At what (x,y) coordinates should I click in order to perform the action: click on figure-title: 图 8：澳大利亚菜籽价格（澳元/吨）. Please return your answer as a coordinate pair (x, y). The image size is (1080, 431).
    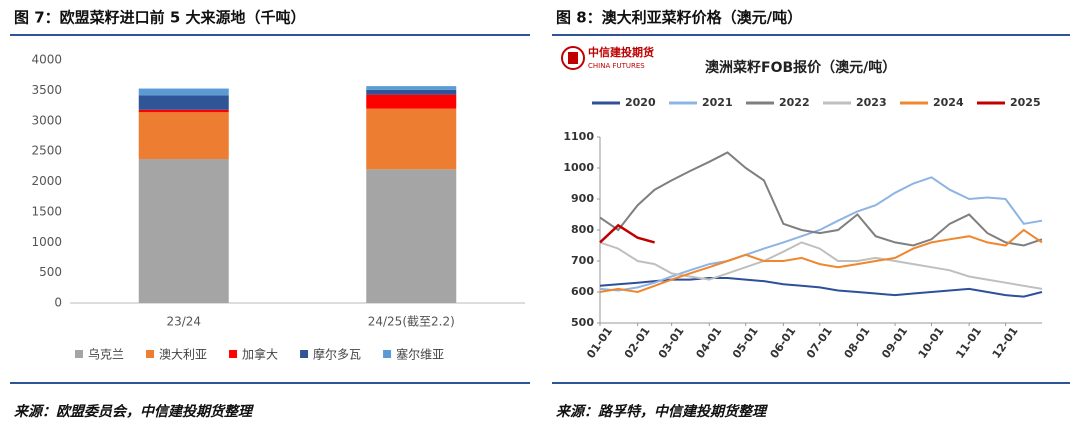
    Looking at the image, I should click on (679, 18).